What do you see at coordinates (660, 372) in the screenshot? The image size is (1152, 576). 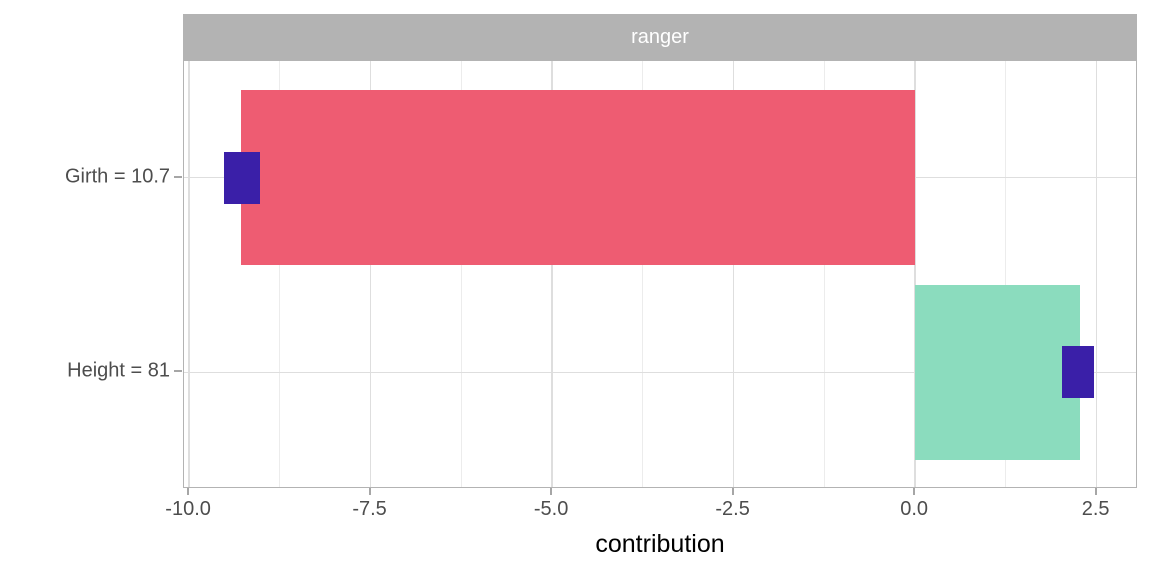 I see `gridline-horizontal-major` at bounding box center [660, 372].